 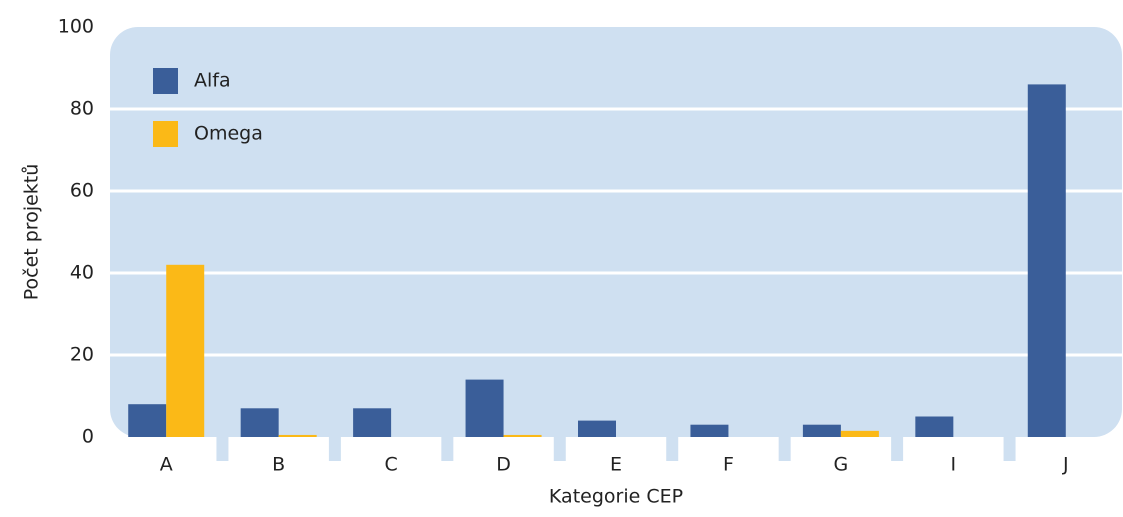 What do you see at coordinates (82, 109) in the screenshot?
I see `y-tick-label: 80` at bounding box center [82, 109].